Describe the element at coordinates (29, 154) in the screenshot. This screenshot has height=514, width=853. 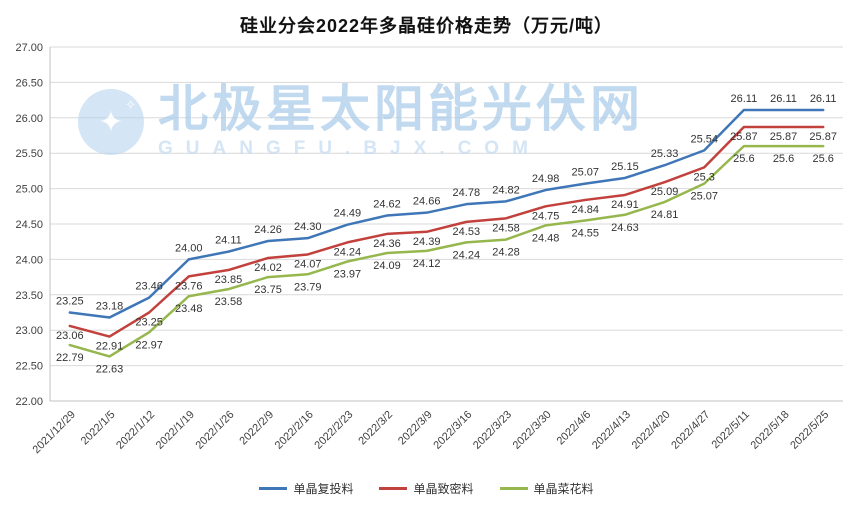
I see `y-tick-label: 25.50` at that location.